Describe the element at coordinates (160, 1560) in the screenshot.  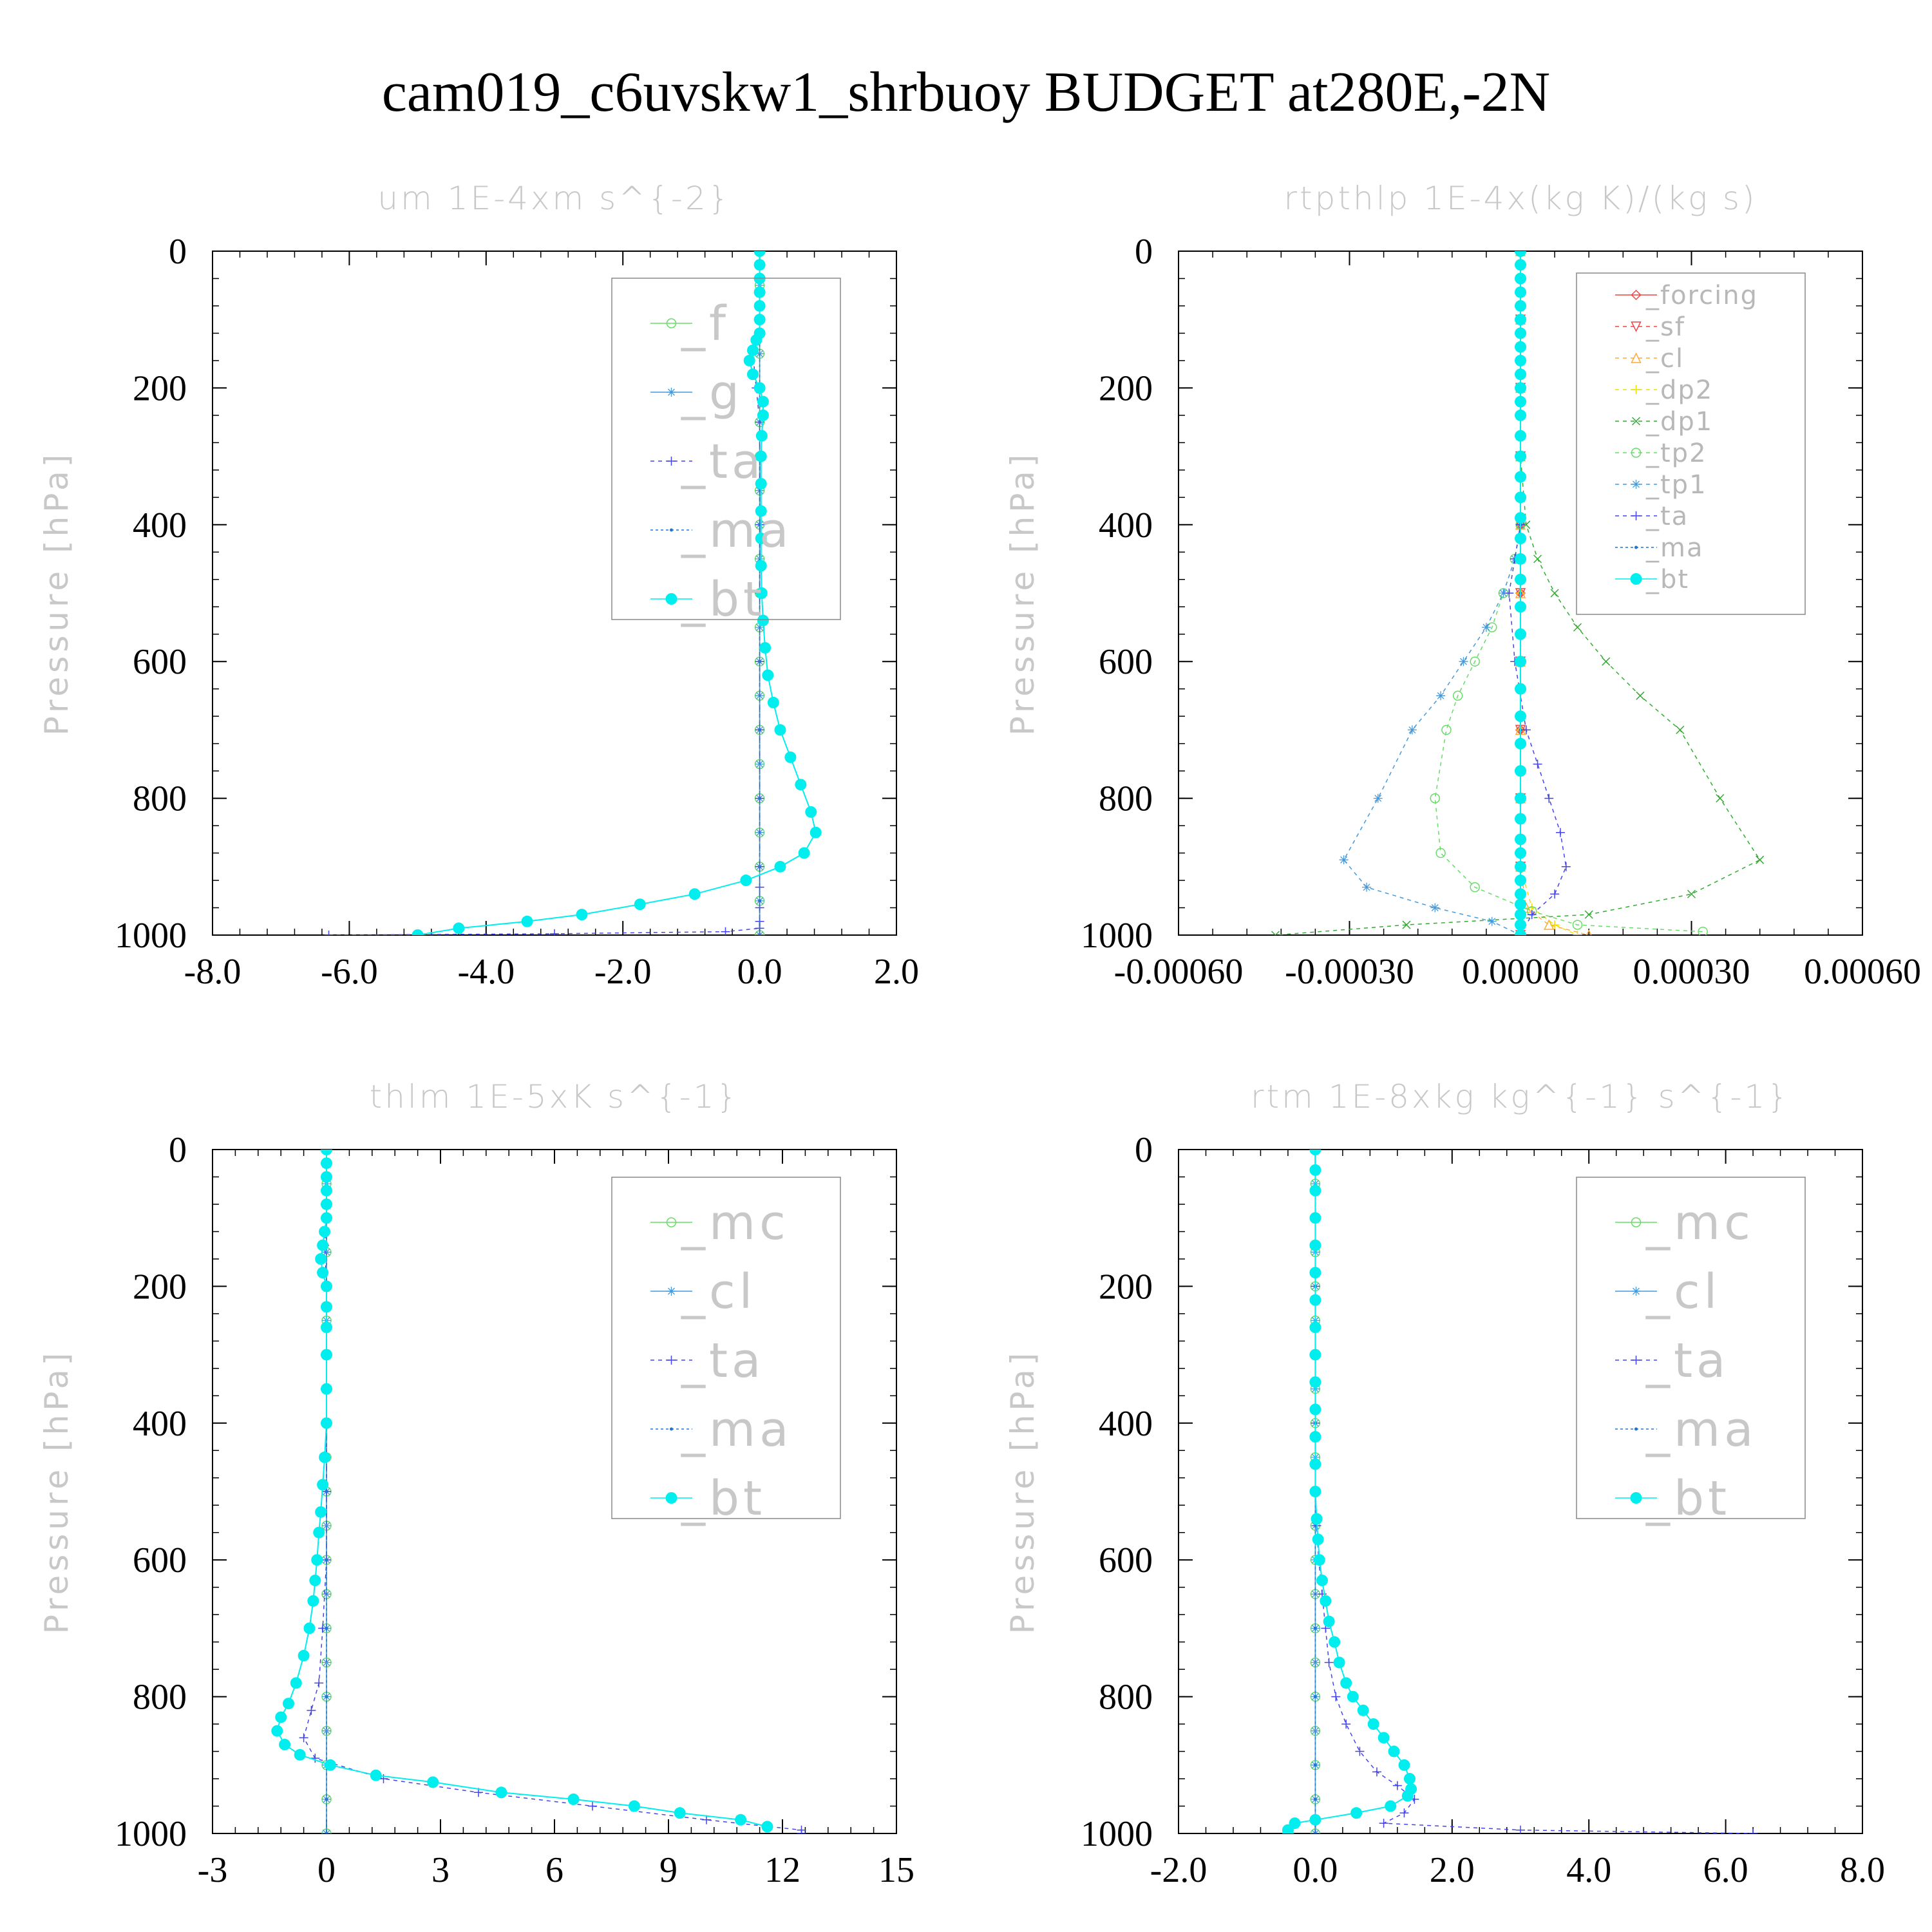
I see `y-tick-label: 600` at that location.